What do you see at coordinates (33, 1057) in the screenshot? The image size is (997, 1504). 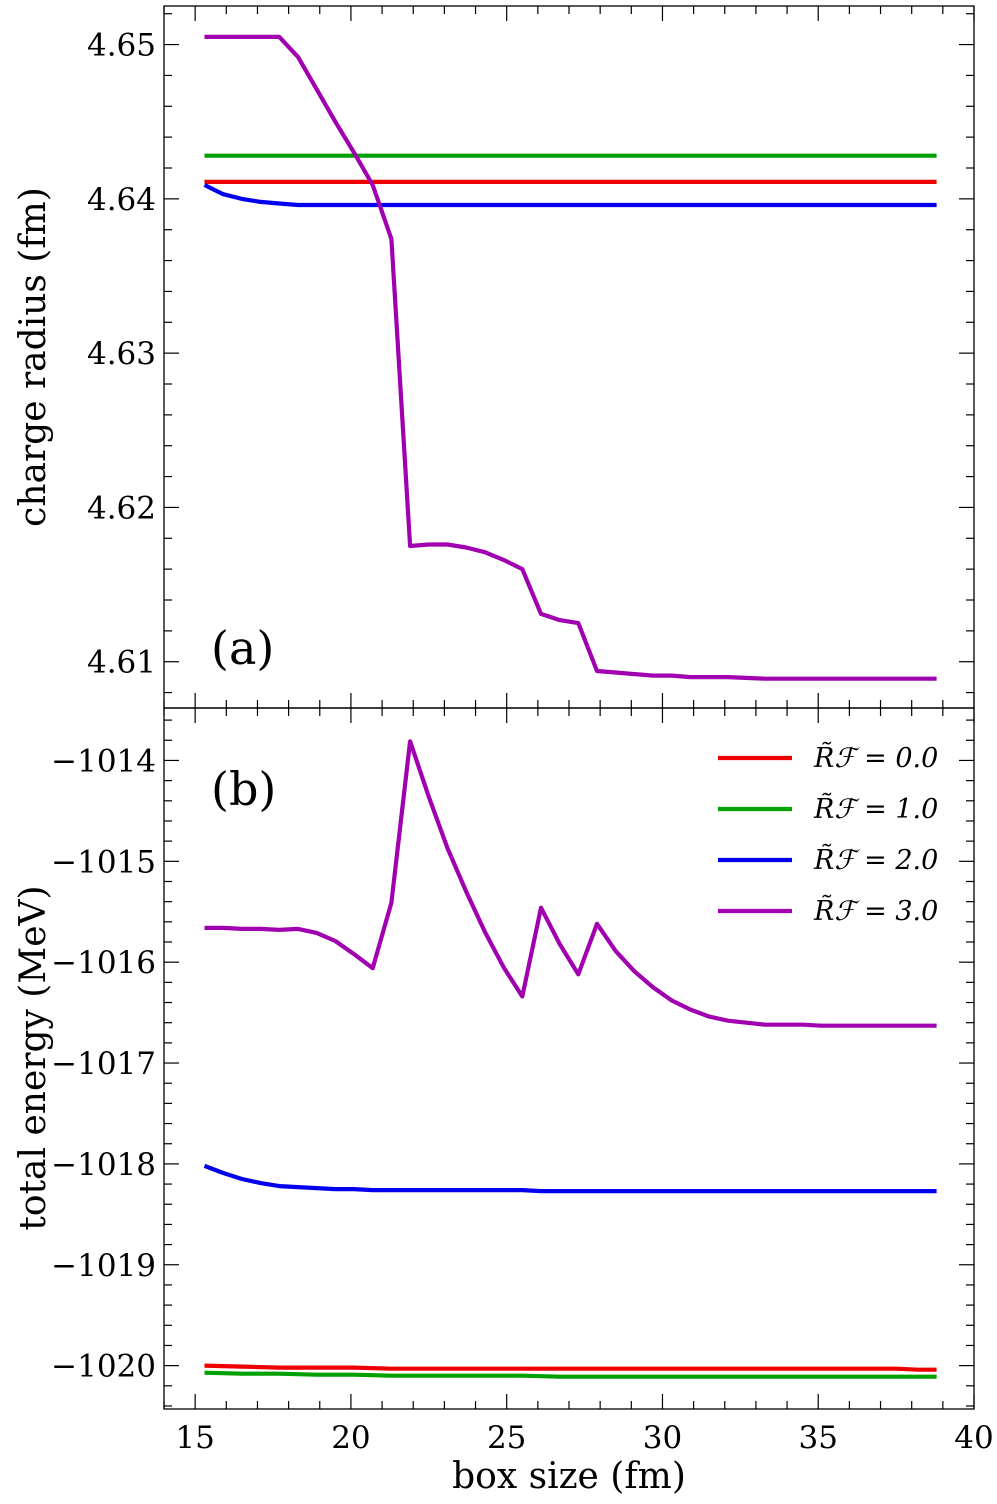 I see `y-axis-title-b: total energy (MeV)` at bounding box center [33, 1057].